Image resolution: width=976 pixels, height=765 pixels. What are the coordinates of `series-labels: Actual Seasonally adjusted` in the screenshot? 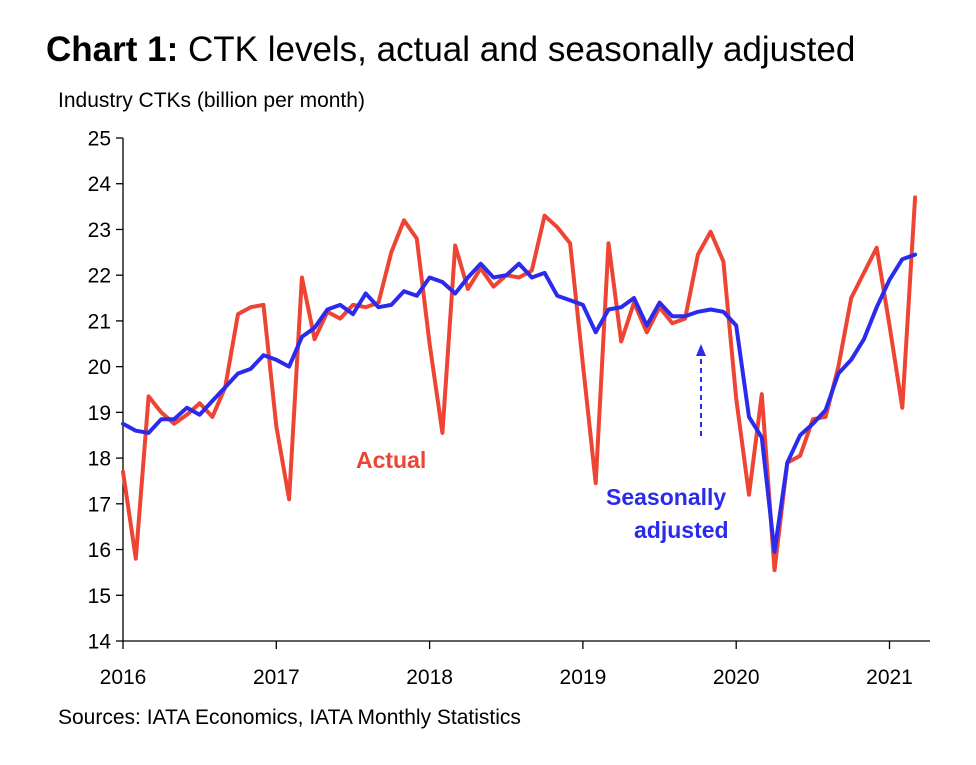 It's located at (542, 495).